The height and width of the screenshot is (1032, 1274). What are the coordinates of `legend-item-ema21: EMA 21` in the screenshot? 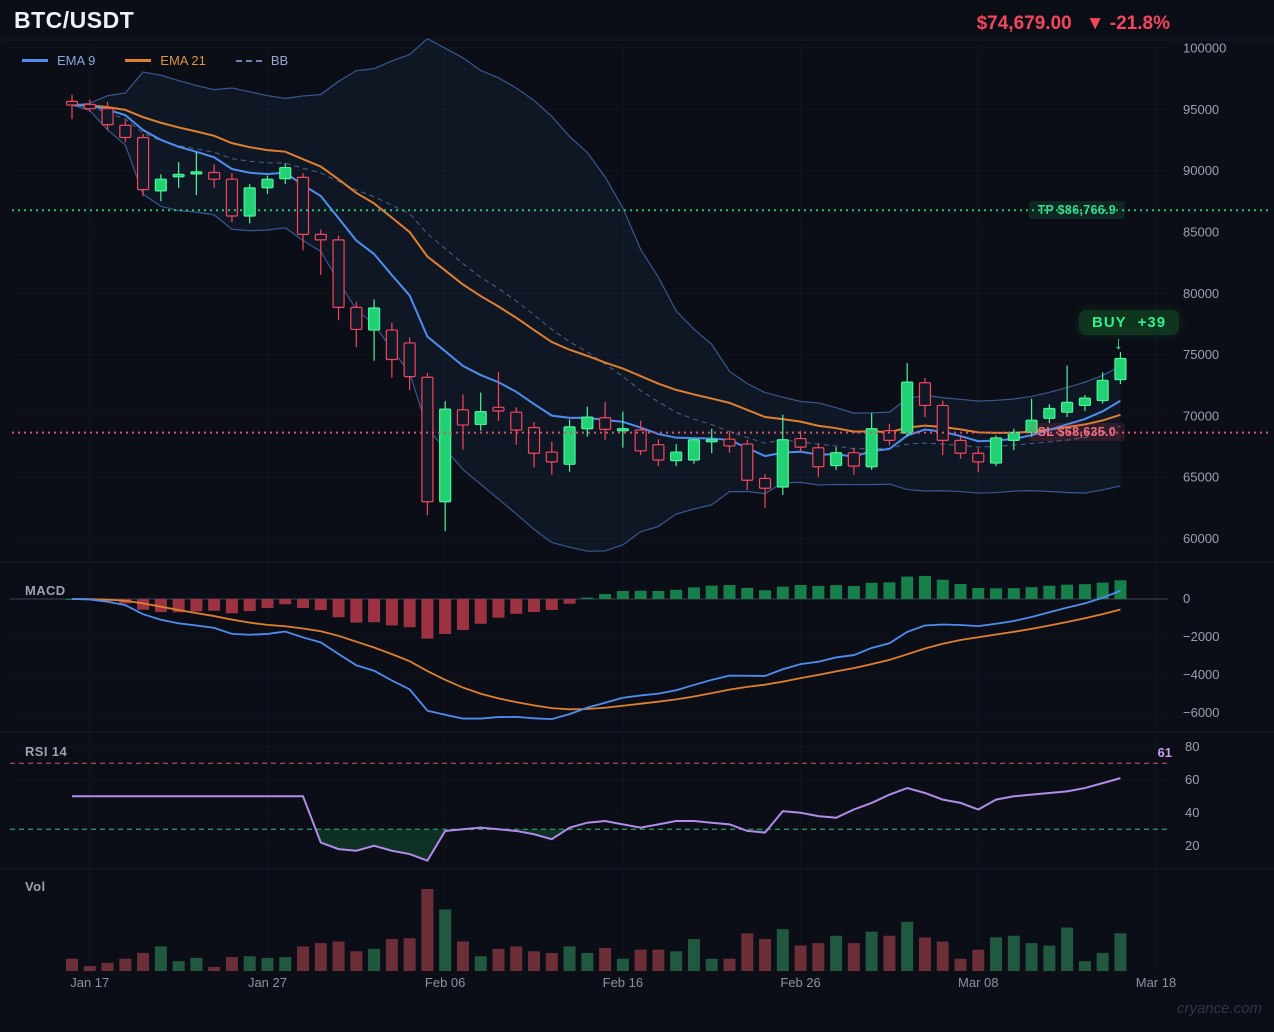 It's located at (165, 60).